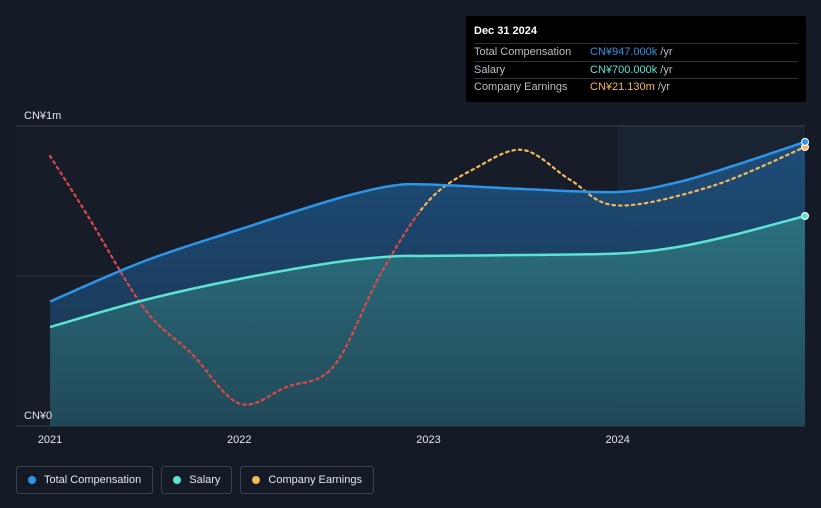 The image size is (821, 508). I want to click on tooltip-label: Salary, so click(490, 69).